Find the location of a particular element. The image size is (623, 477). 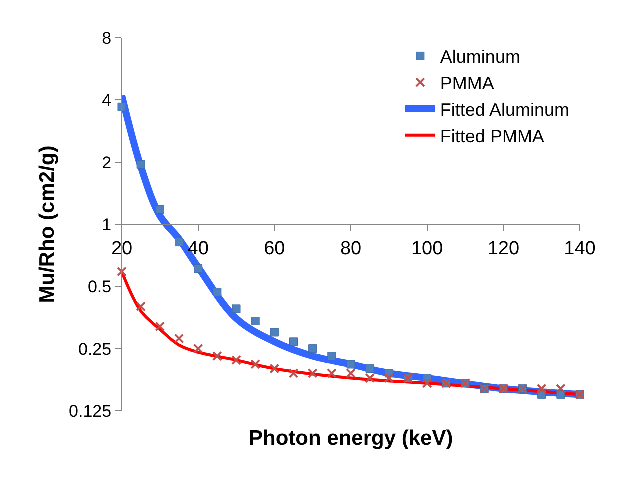

legend-label: Fitted Aluminum is located at coordinates (505, 110).